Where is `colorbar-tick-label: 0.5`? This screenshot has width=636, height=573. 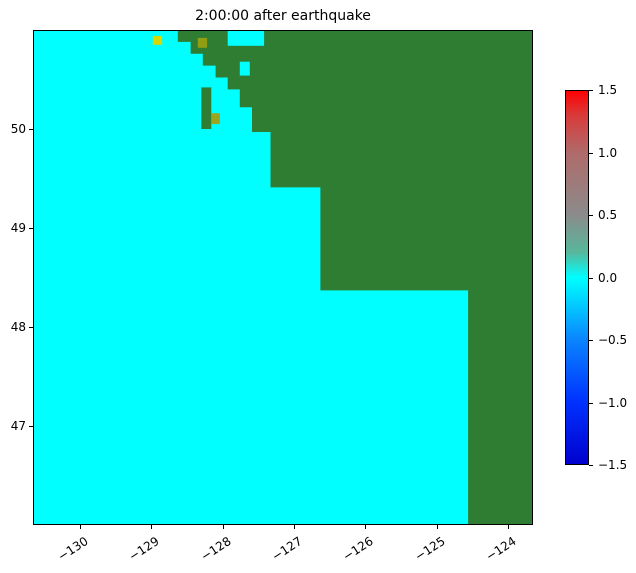
colorbar-tick-label: 0.5 is located at coordinates (608, 215).